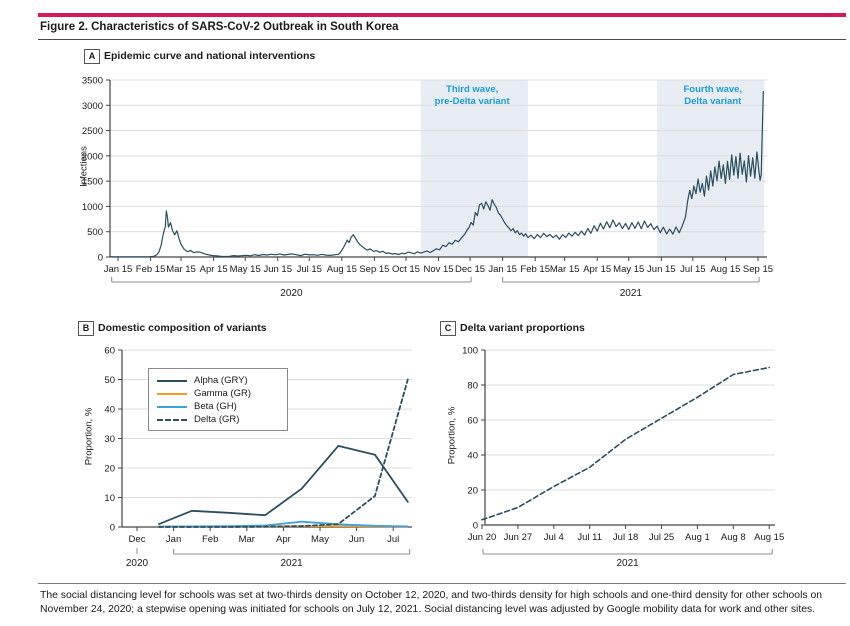  I want to click on legend-label-beta: Beta (GH), so click(215, 406).